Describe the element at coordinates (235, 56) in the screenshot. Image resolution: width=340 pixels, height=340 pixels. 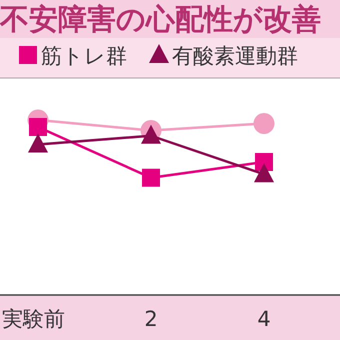
I see `legend-label: 有酸素運動群` at that location.